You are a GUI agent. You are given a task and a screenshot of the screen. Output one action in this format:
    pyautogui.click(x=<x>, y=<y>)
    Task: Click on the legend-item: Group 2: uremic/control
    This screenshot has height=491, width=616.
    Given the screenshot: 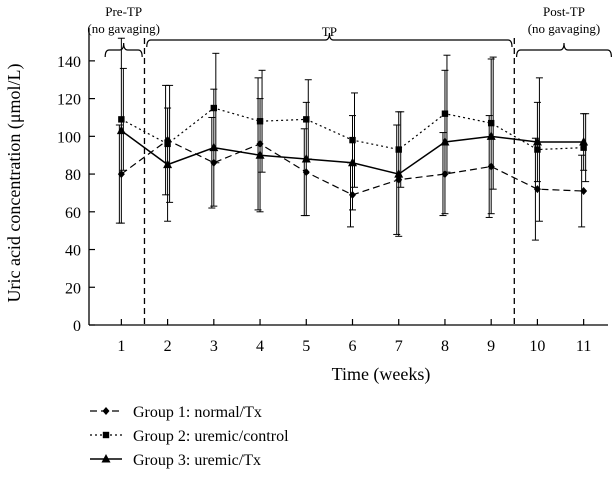 What is the action you would take?
    pyautogui.click(x=189, y=436)
    